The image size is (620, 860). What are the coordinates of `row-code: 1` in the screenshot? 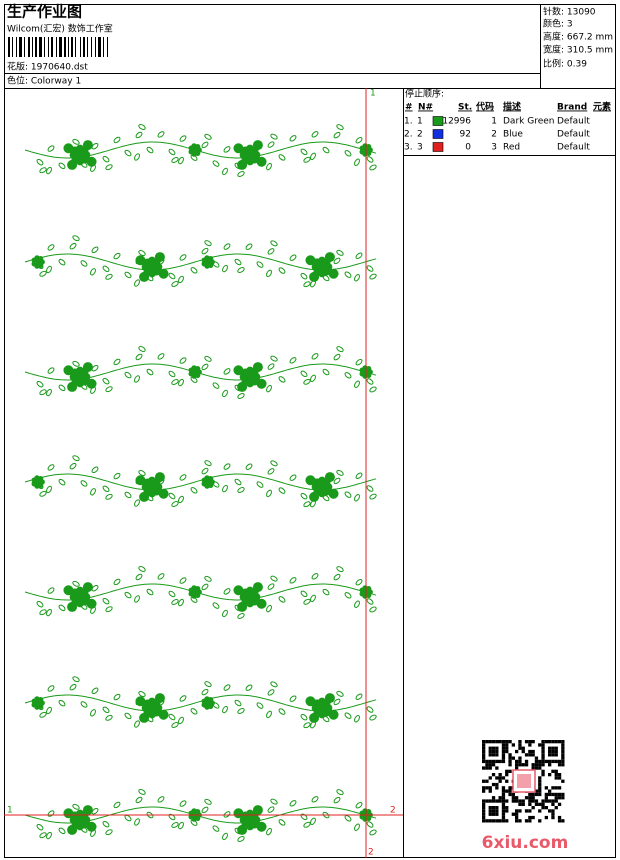 It's located at (494, 122).